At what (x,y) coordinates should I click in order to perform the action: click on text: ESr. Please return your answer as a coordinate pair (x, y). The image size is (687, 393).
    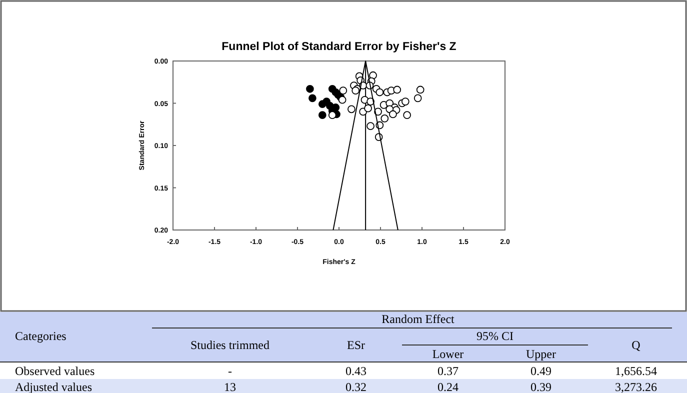
    Looking at the image, I should click on (356, 345).